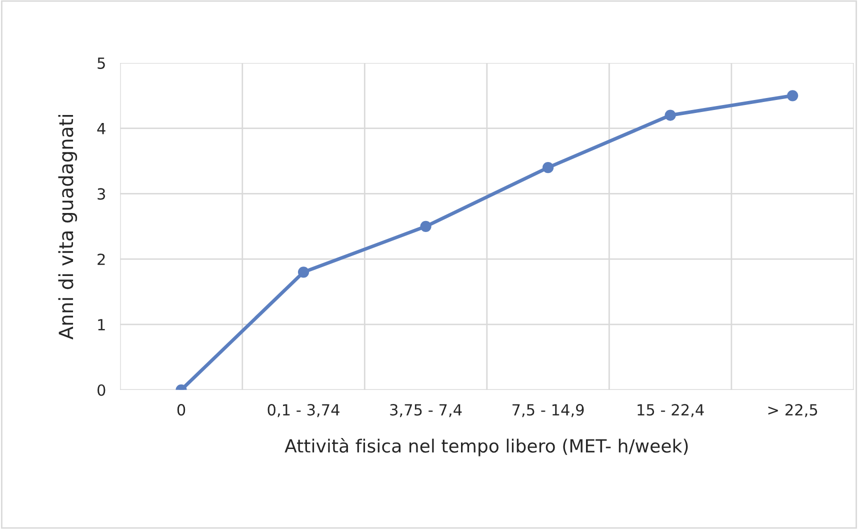 This screenshot has width=858, height=529. What do you see at coordinates (101, 63) in the screenshot?
I see `y-tick-label: 5` at bounding box center [101, 63].